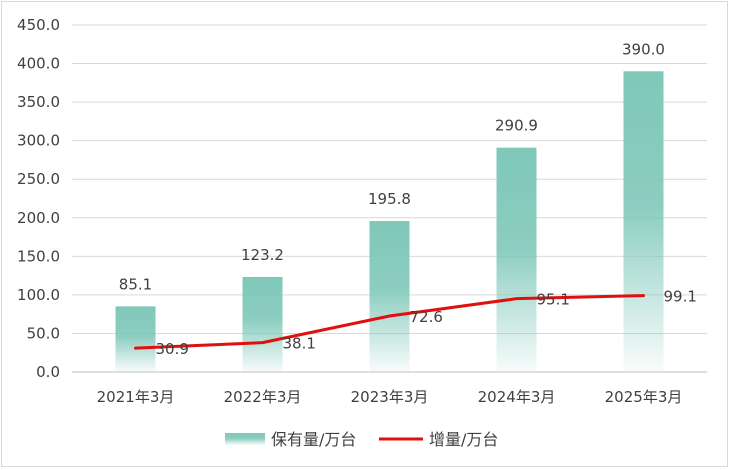 The width and height of the screenshot is (731, 470). What do you see at coordinates (38, 218) in the screenshot?
I see `y-tick-label: 200.0` at bounding box center [38, 218].